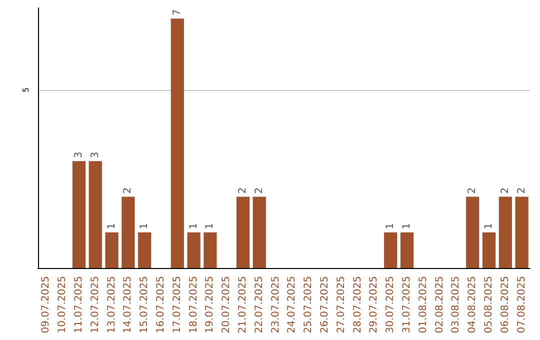 The width and height of the screenshot is (540, 340). Describe the element at coordinates (128, 305) in the screenshot. I see `x-tick-label: 14.07.2025` at that location.